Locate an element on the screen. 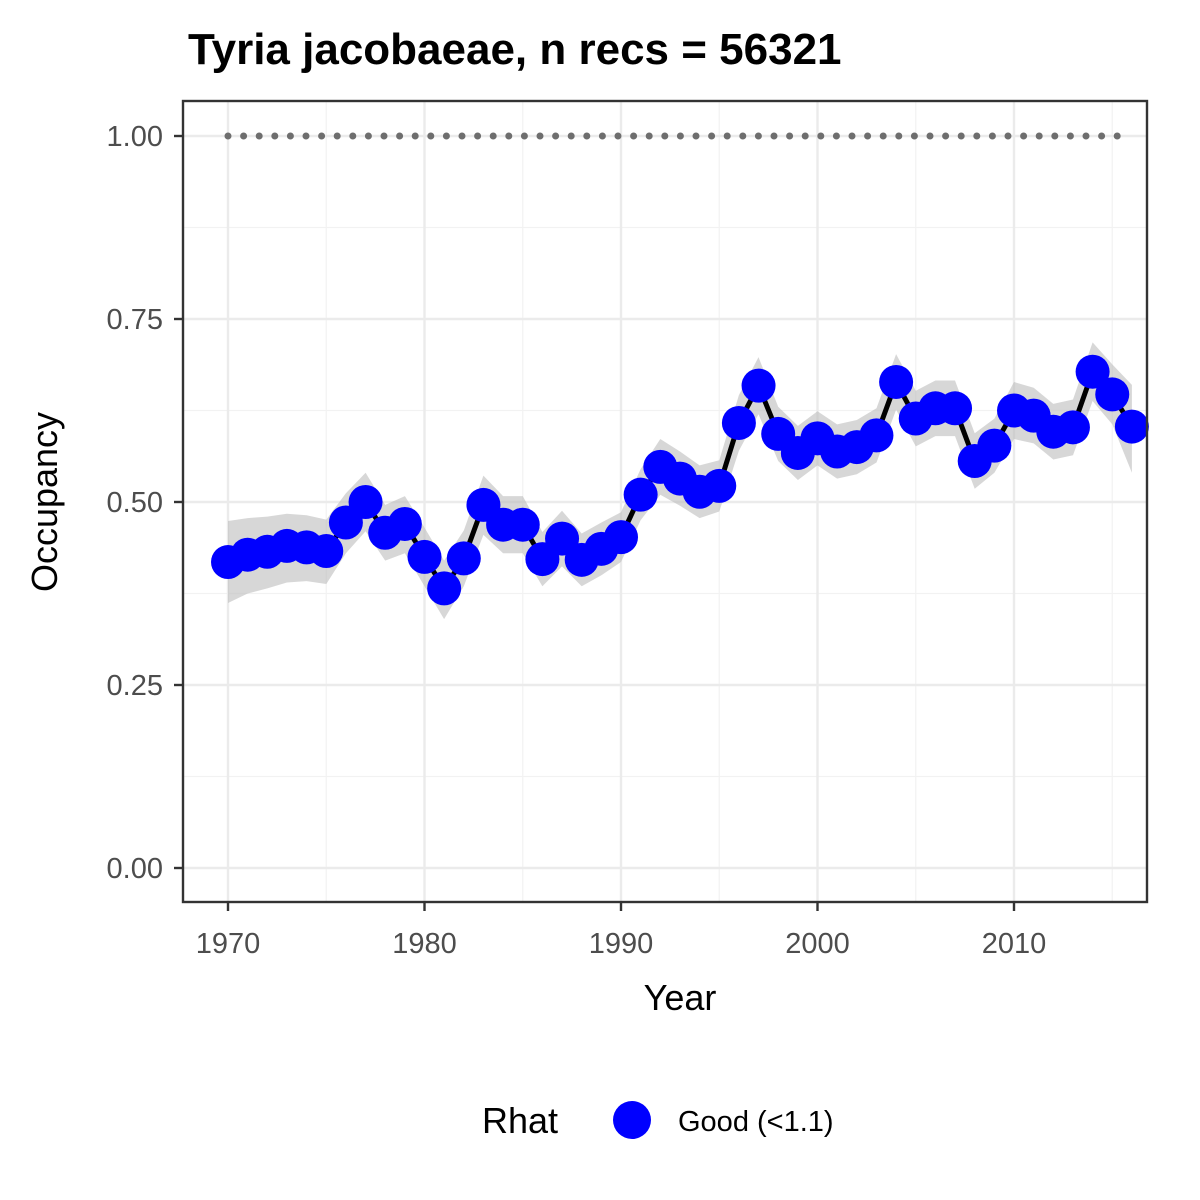 Image resolution: width=1200 pixels, height=1200 pixels. x-tick-label: 2000 is located at coordinates (817, 944).